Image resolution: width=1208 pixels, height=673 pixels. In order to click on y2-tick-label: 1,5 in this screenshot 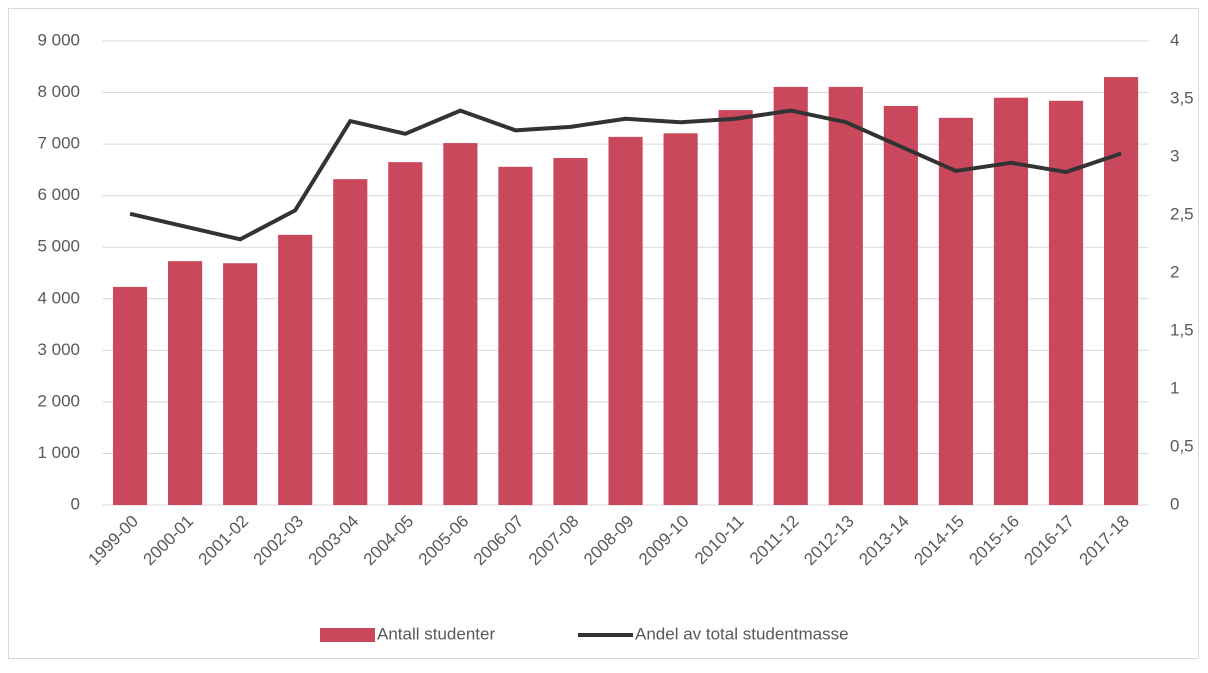, I will do `click(1182, 329)`.